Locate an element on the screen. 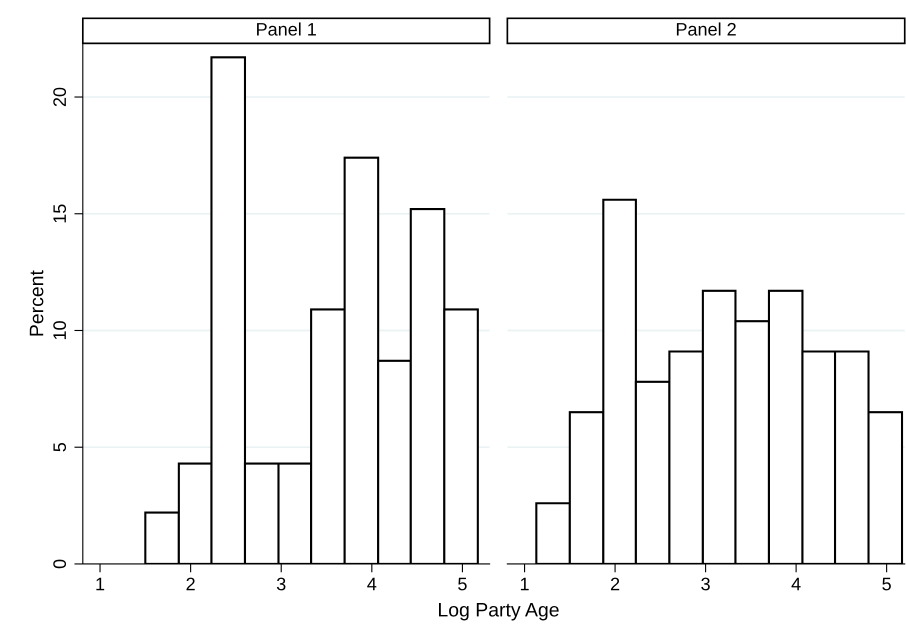 The width and height of the screenshot is (906, 628). y-tick-label: 20 is located at coordinates (59, 97).